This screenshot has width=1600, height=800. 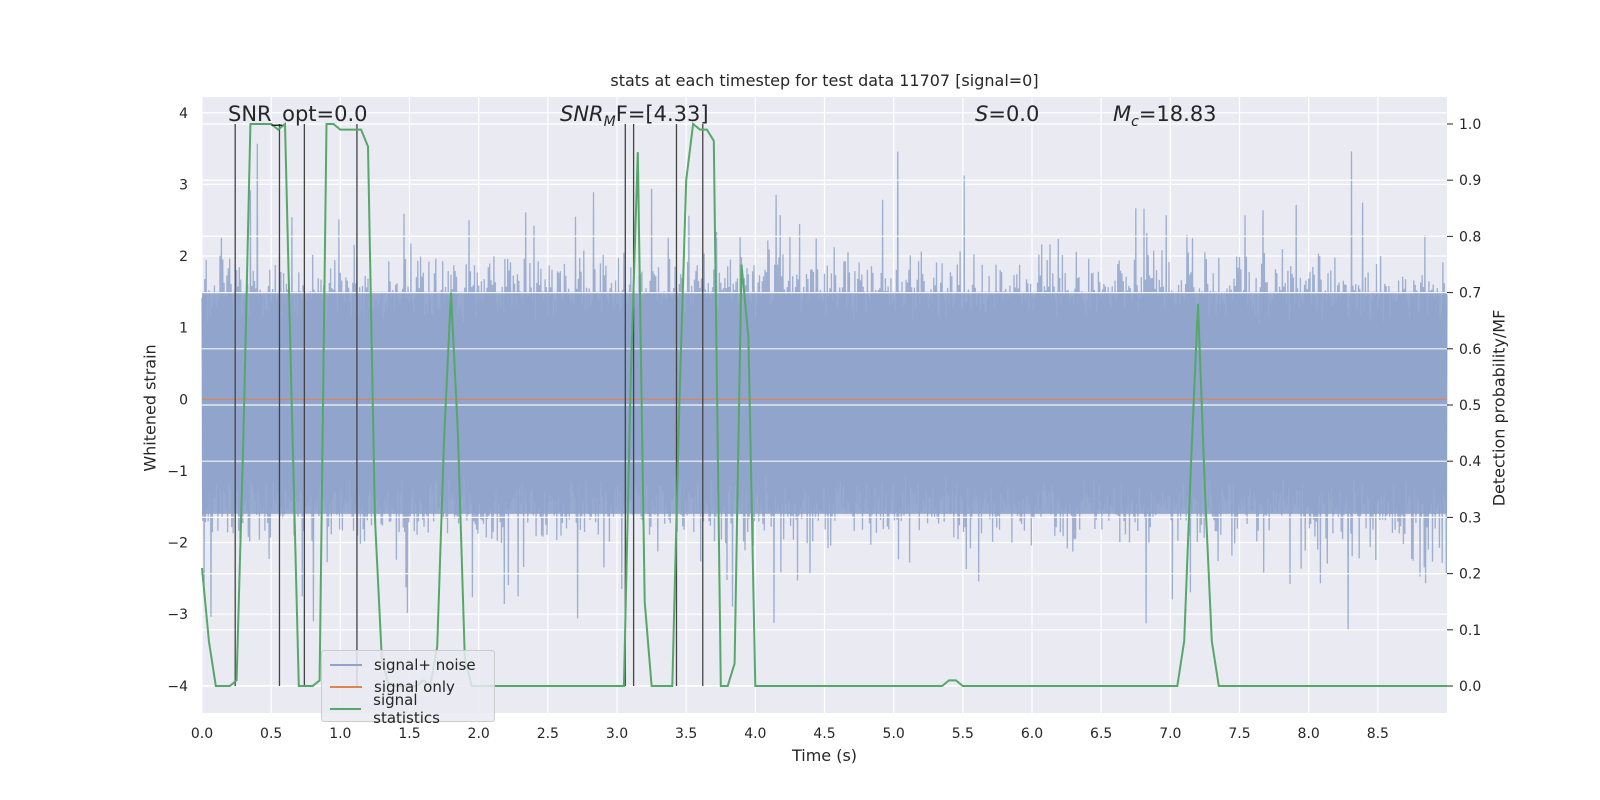 What do you see at coordinates (1309, 734) in the screenshot?
I see `x-tick-label: 8.0` at bounding box center [1309, 734].